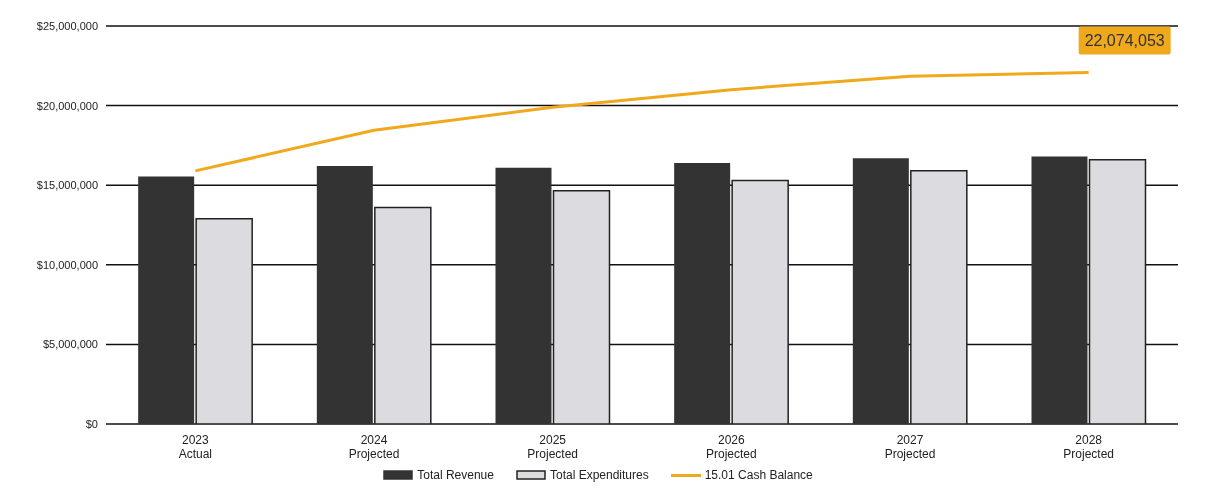  Describe the element at coordinates (455, 475) in the screenshot. I see `legend-label: Total Revenue` at that location.